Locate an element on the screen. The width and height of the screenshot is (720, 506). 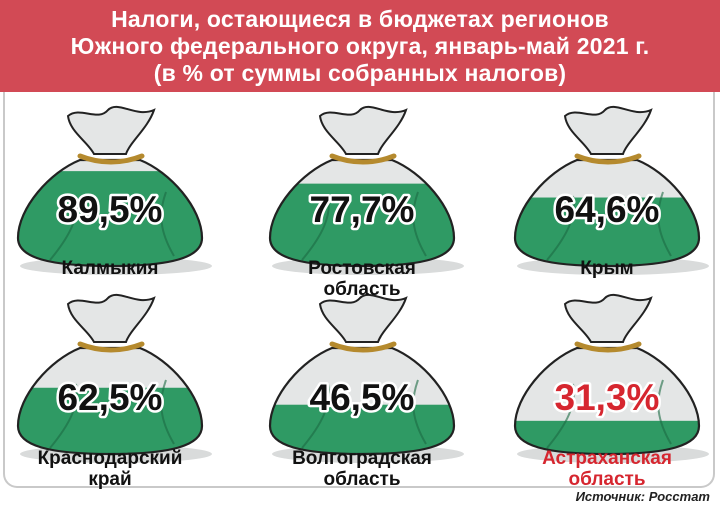
region-label-line: Крым is located at coordinates (607, 268).